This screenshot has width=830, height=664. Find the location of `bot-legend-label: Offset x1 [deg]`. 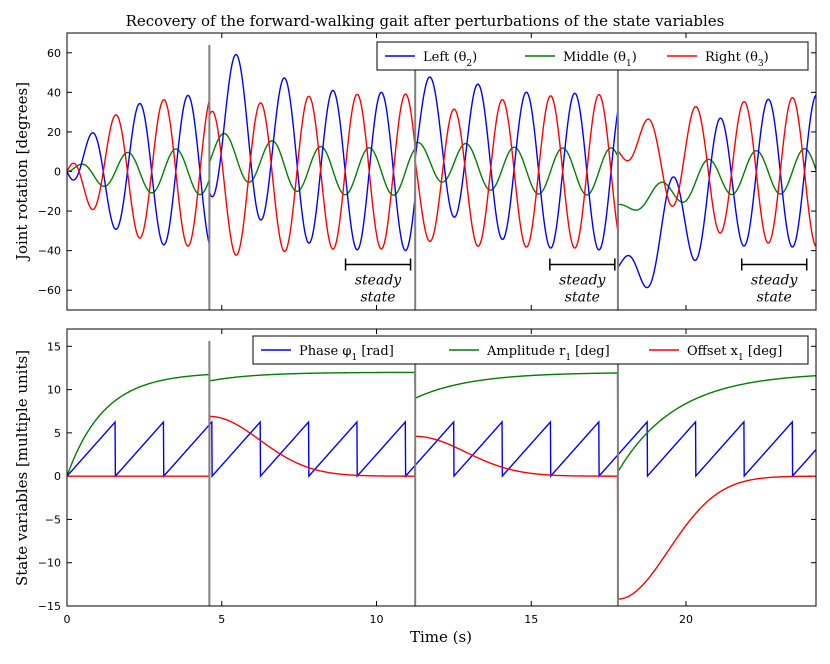

bot-legend-label: Offset x1 [deg] is located at coordinates (734, 353).